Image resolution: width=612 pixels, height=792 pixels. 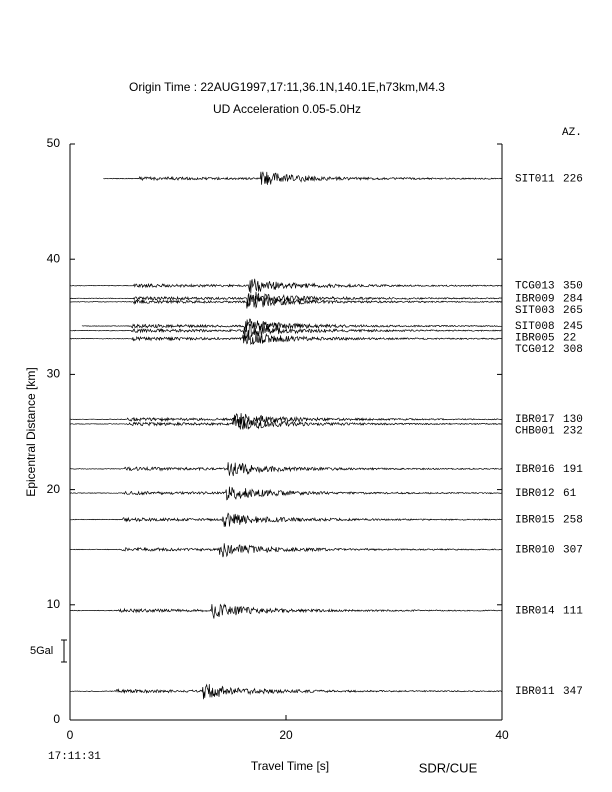 I want to click on azimuth-label: 226, so click(x=573, y=179).